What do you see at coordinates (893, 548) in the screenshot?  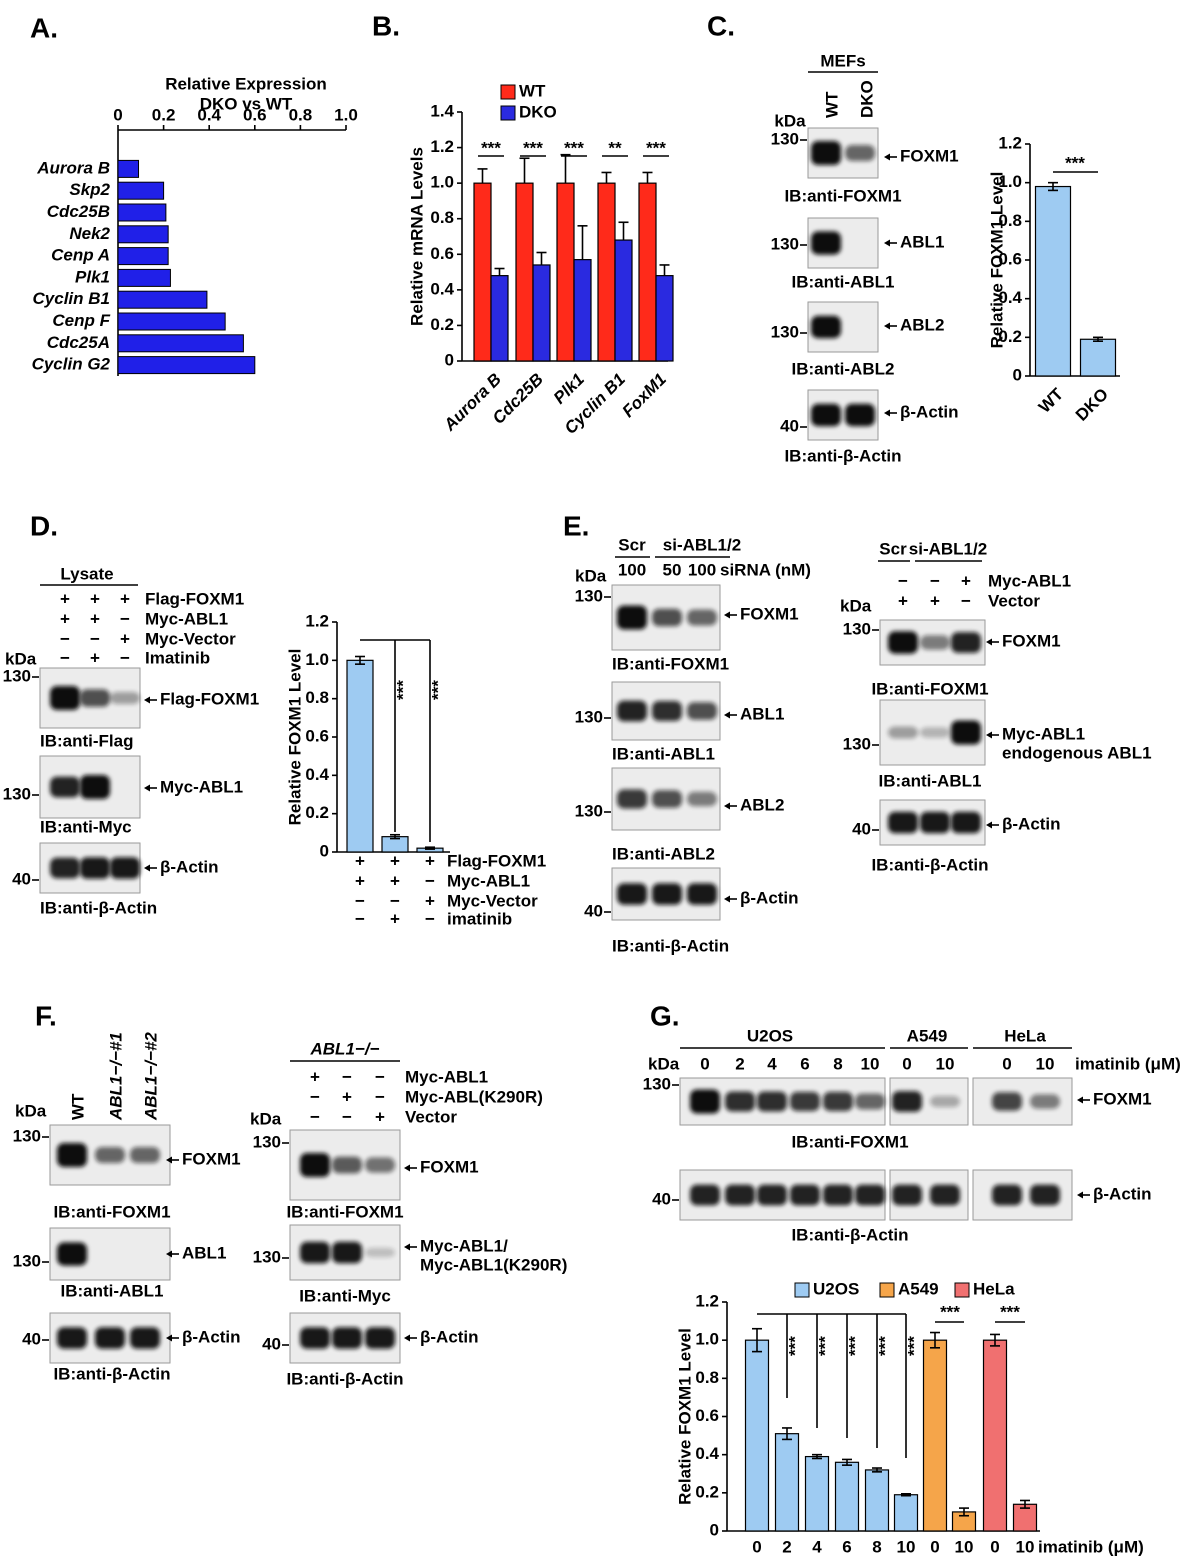 I see `group-label: Scr` at bounding box center [893, 548].